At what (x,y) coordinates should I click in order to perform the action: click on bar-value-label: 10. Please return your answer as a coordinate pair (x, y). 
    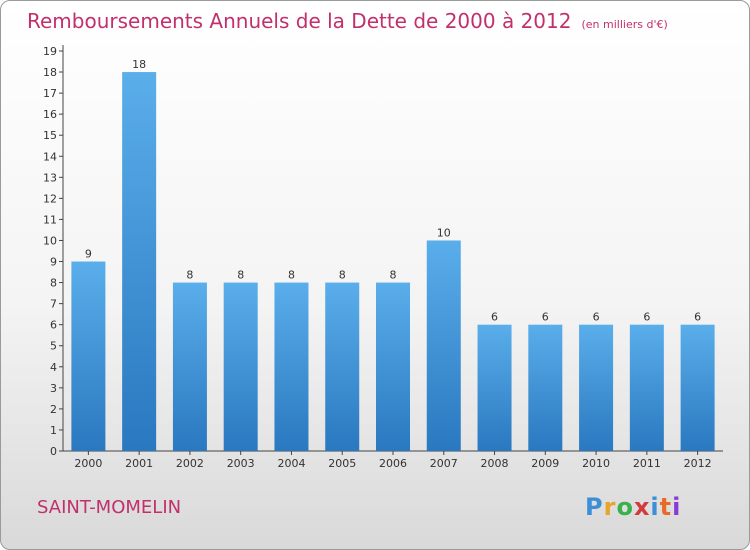
    Looking at the image, I should click on (444, 232).